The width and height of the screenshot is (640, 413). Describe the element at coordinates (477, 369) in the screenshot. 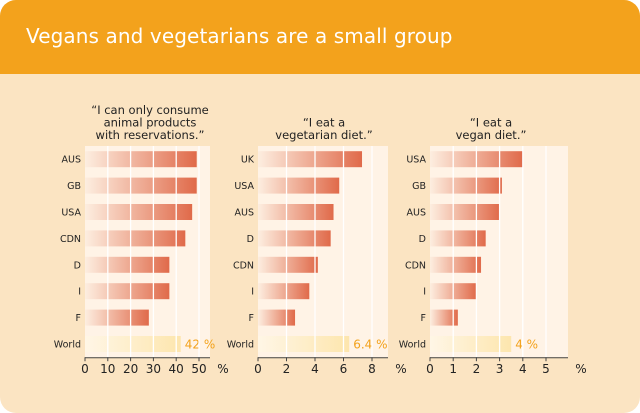

I see `panel-3-tick-label: 2` at that location.